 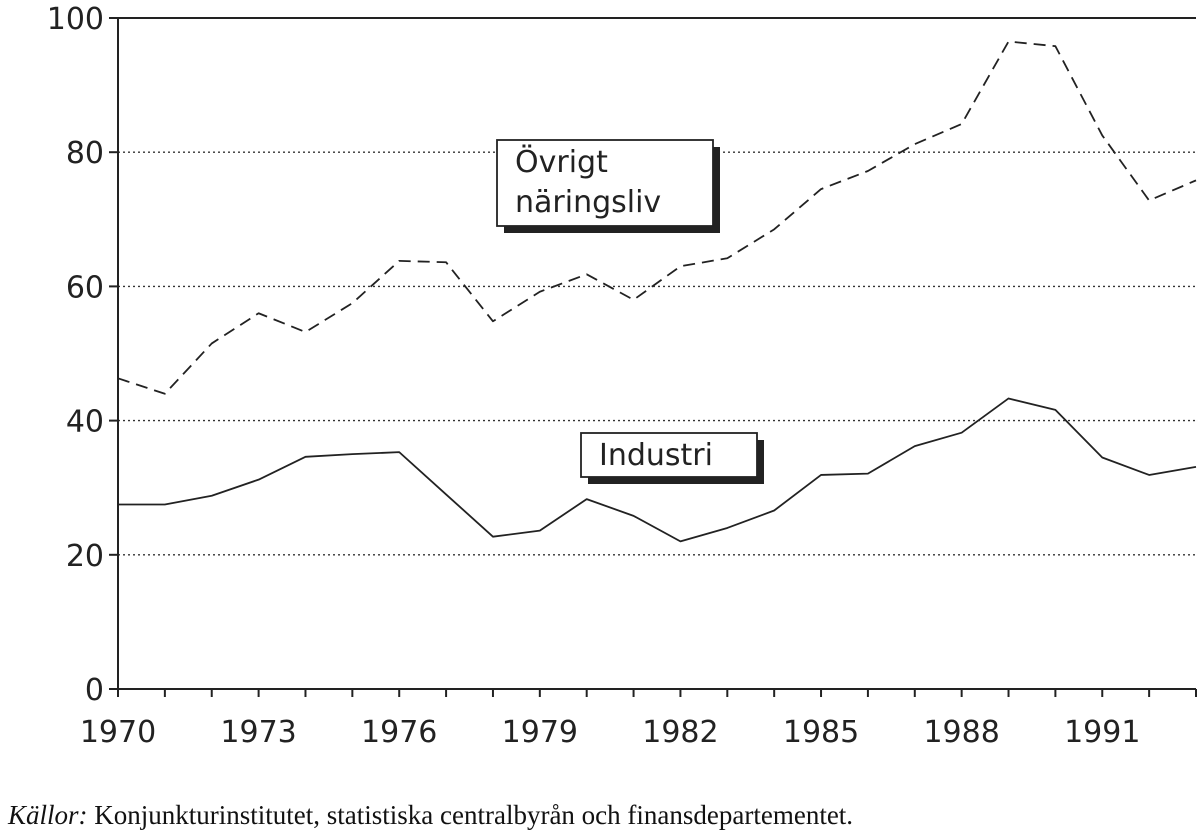 I want to click on label-industri-box, so click(x=669, y=455).